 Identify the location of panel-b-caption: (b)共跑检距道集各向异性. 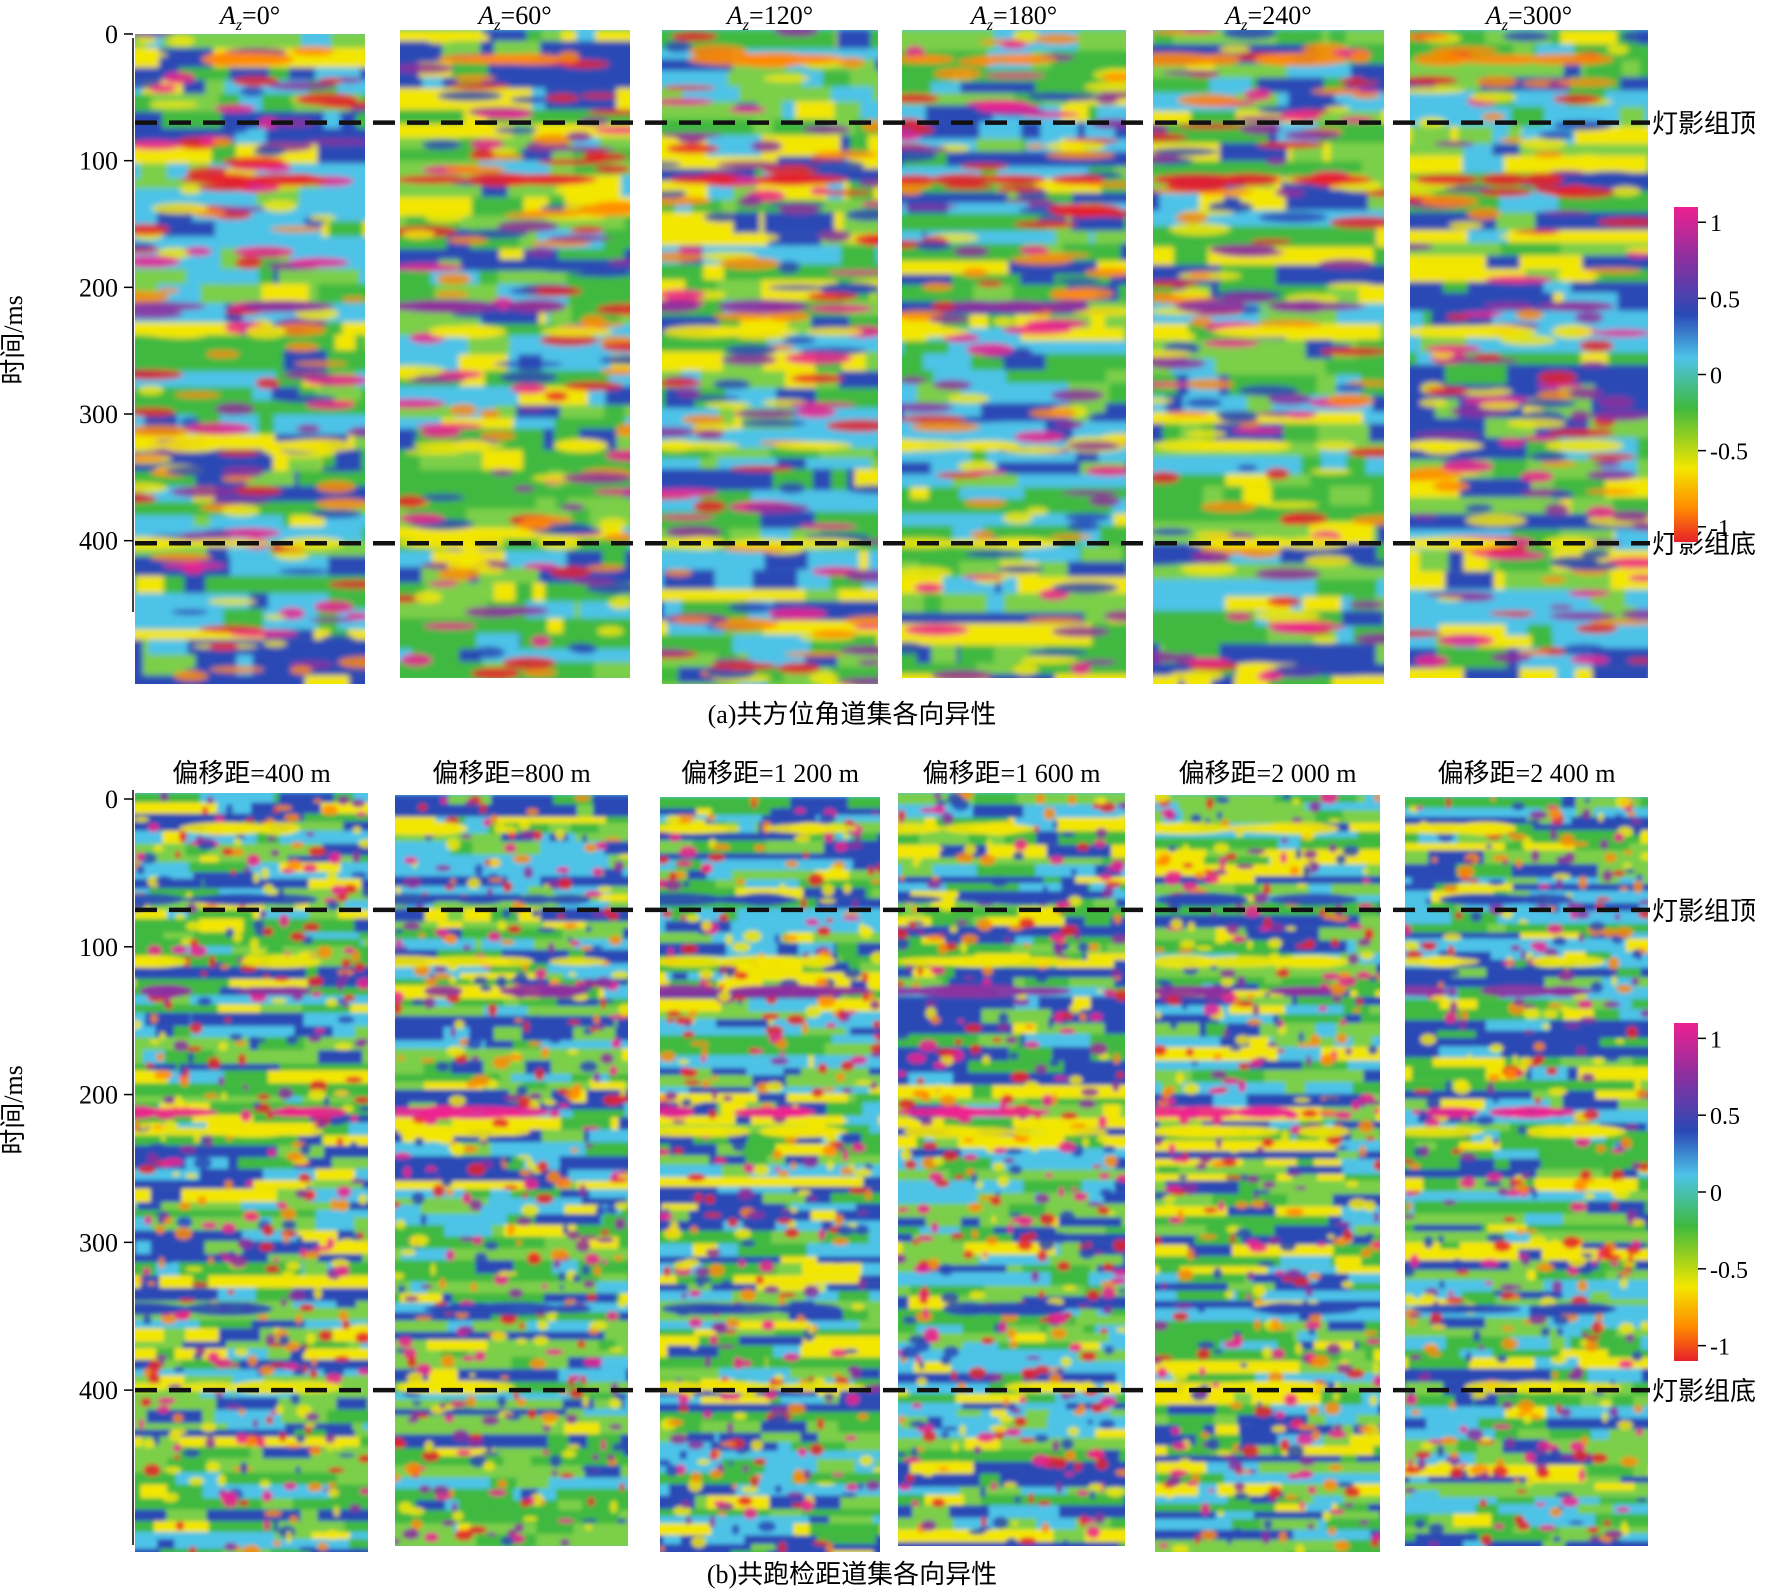
(852, 1574).